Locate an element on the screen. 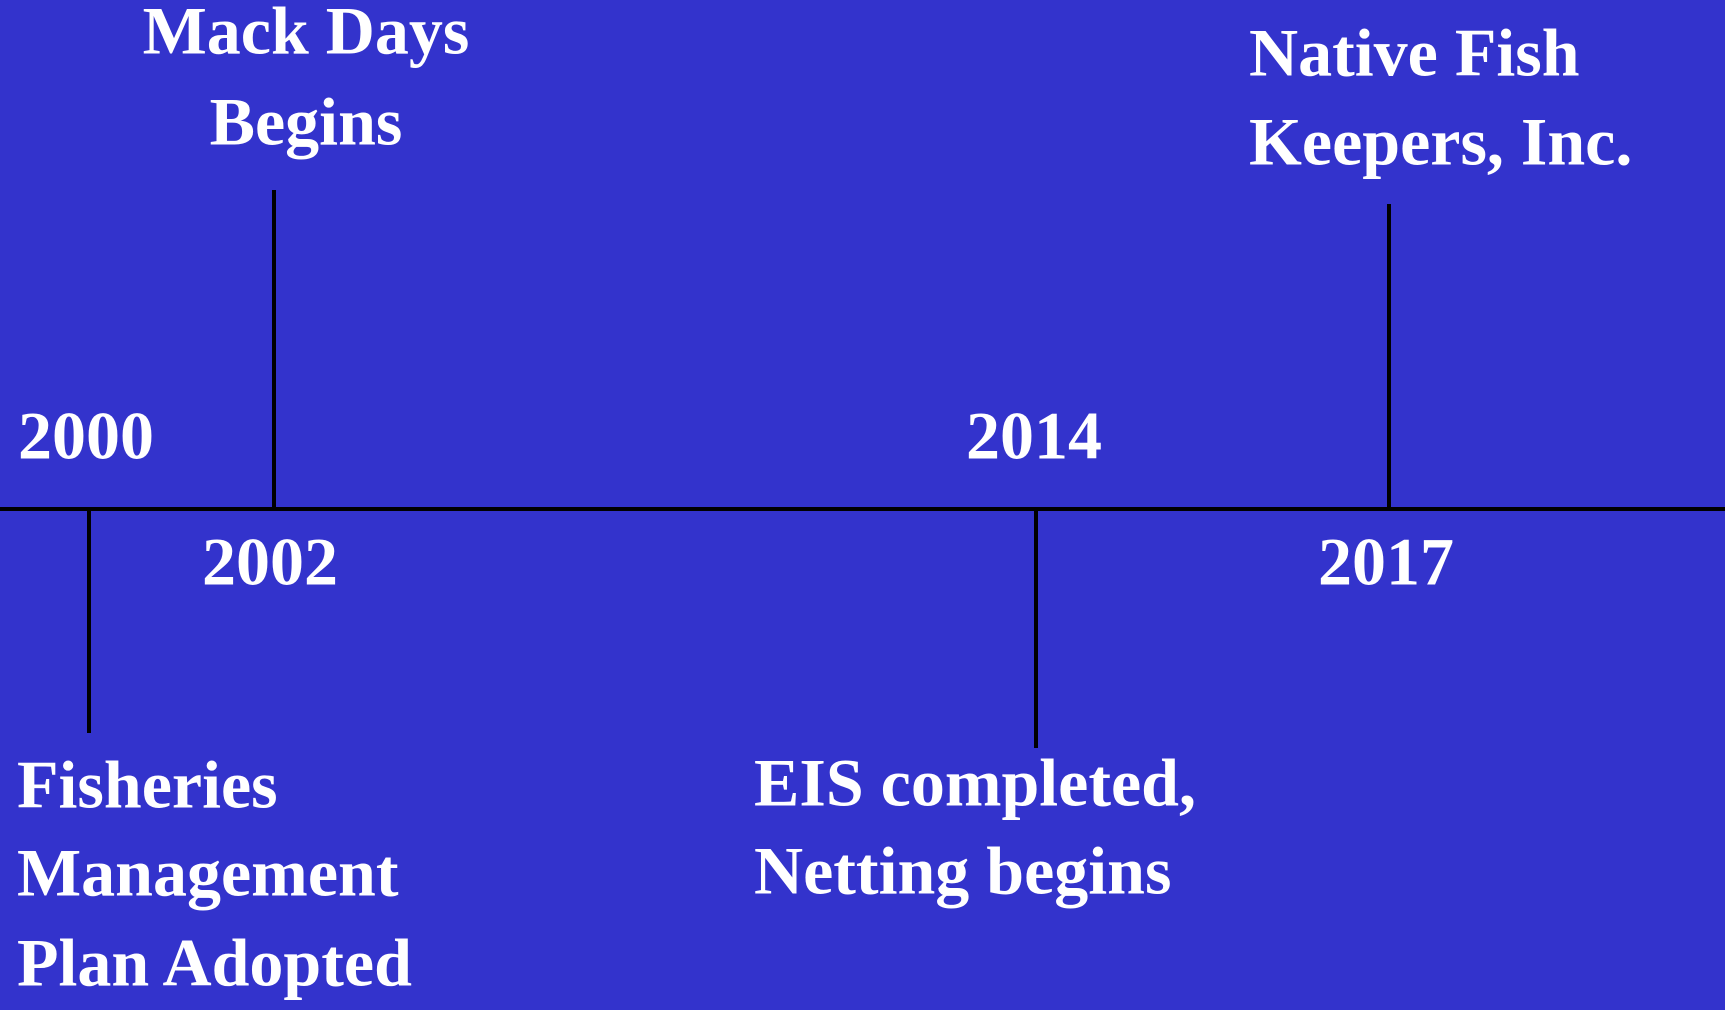 This screenshot has height=1010, width=1725. event-label: Begins is located at coordinates (306, 122).